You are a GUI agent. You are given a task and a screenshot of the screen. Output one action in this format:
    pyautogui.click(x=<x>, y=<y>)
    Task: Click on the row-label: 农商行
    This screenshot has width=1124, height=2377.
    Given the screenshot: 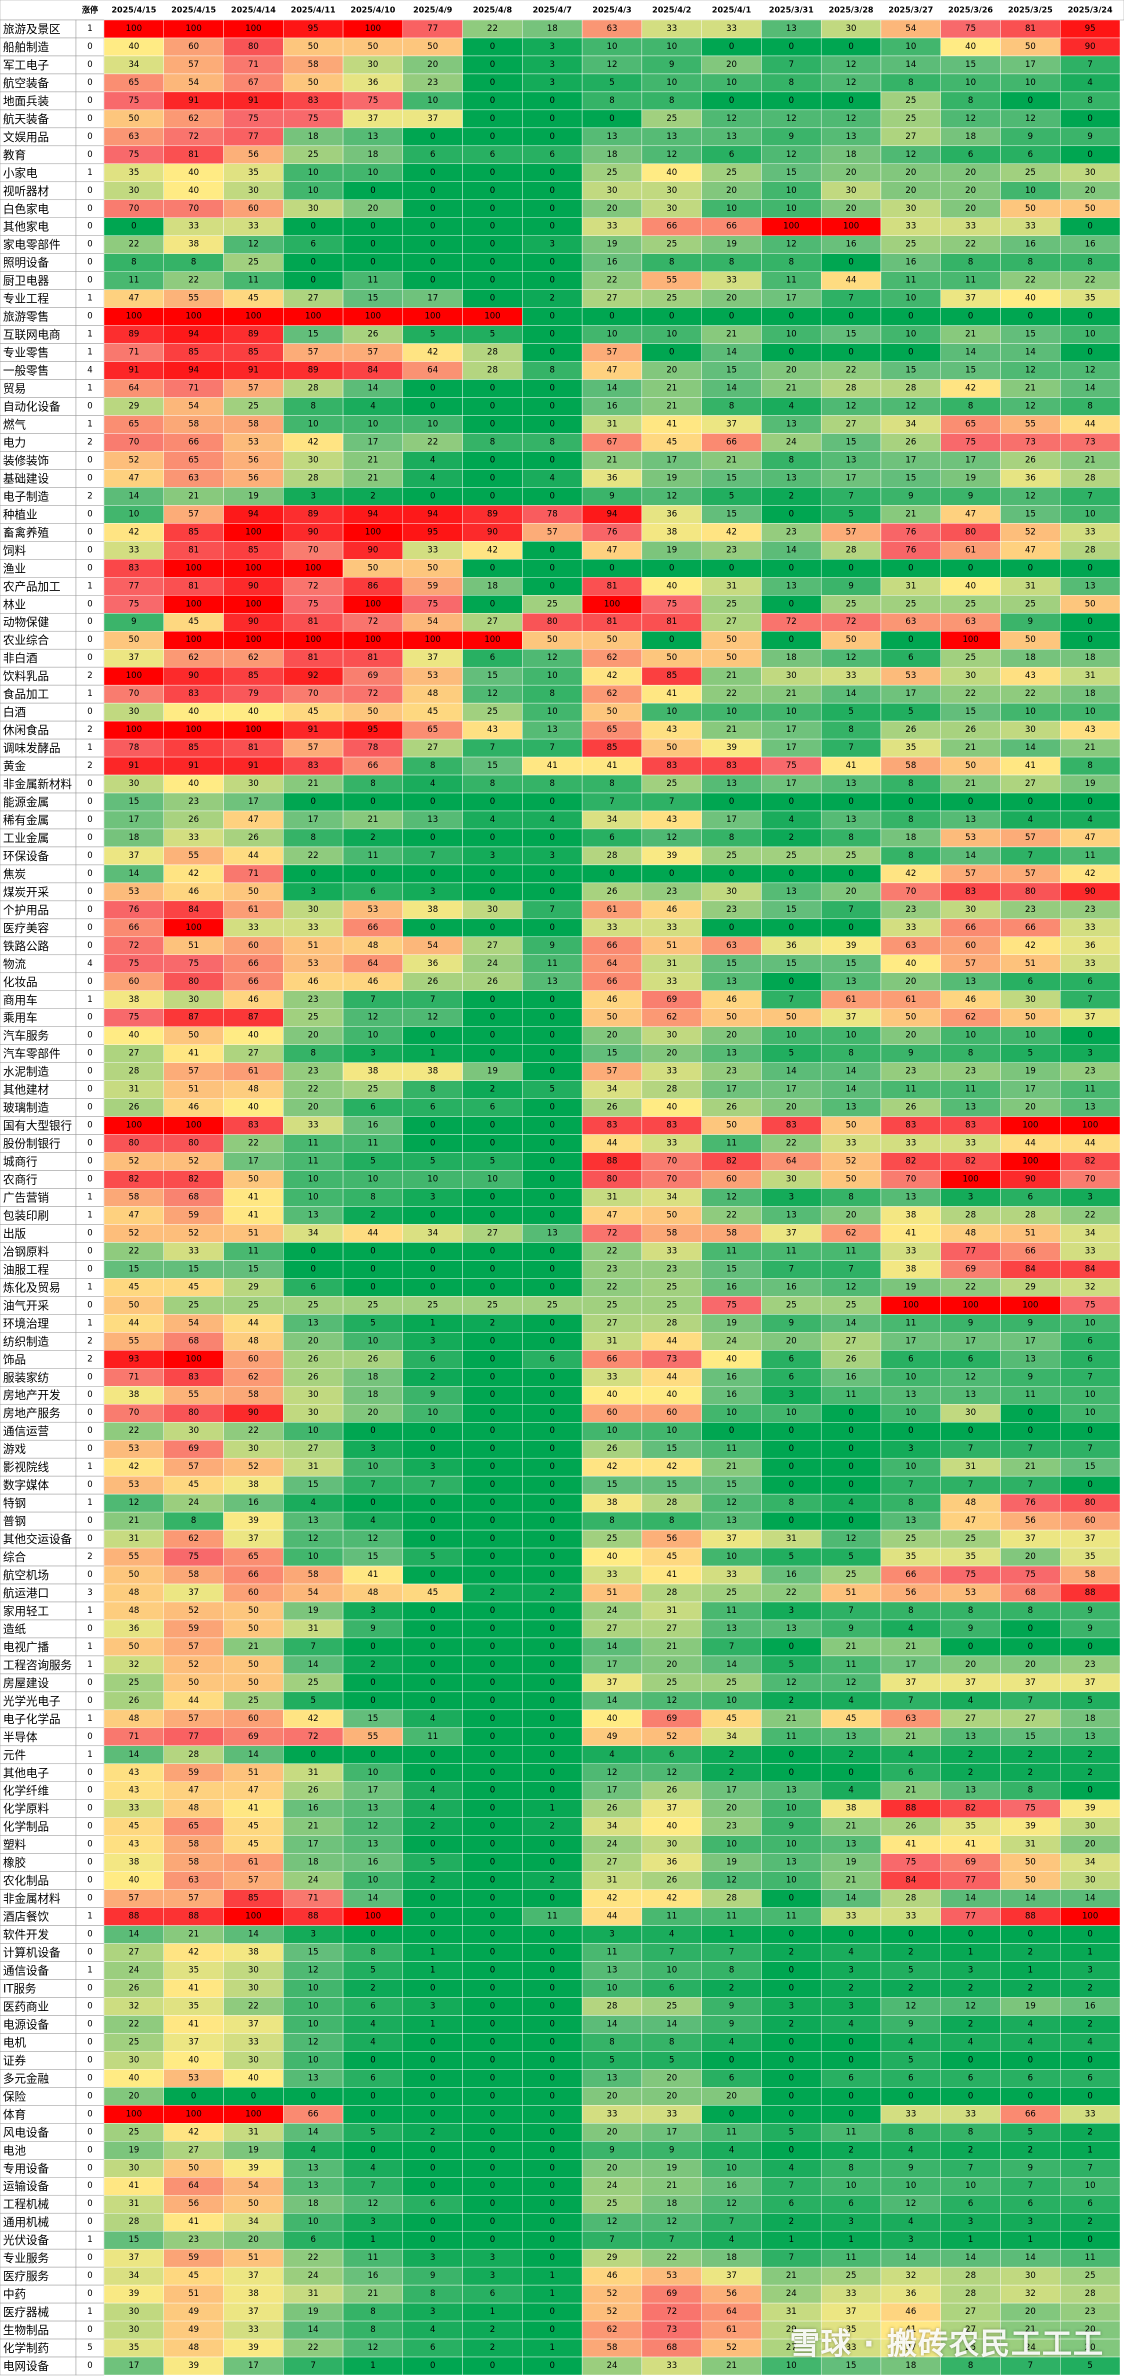 What is the action you would take?
    pyautogui.click(x=20, y=1180)
    